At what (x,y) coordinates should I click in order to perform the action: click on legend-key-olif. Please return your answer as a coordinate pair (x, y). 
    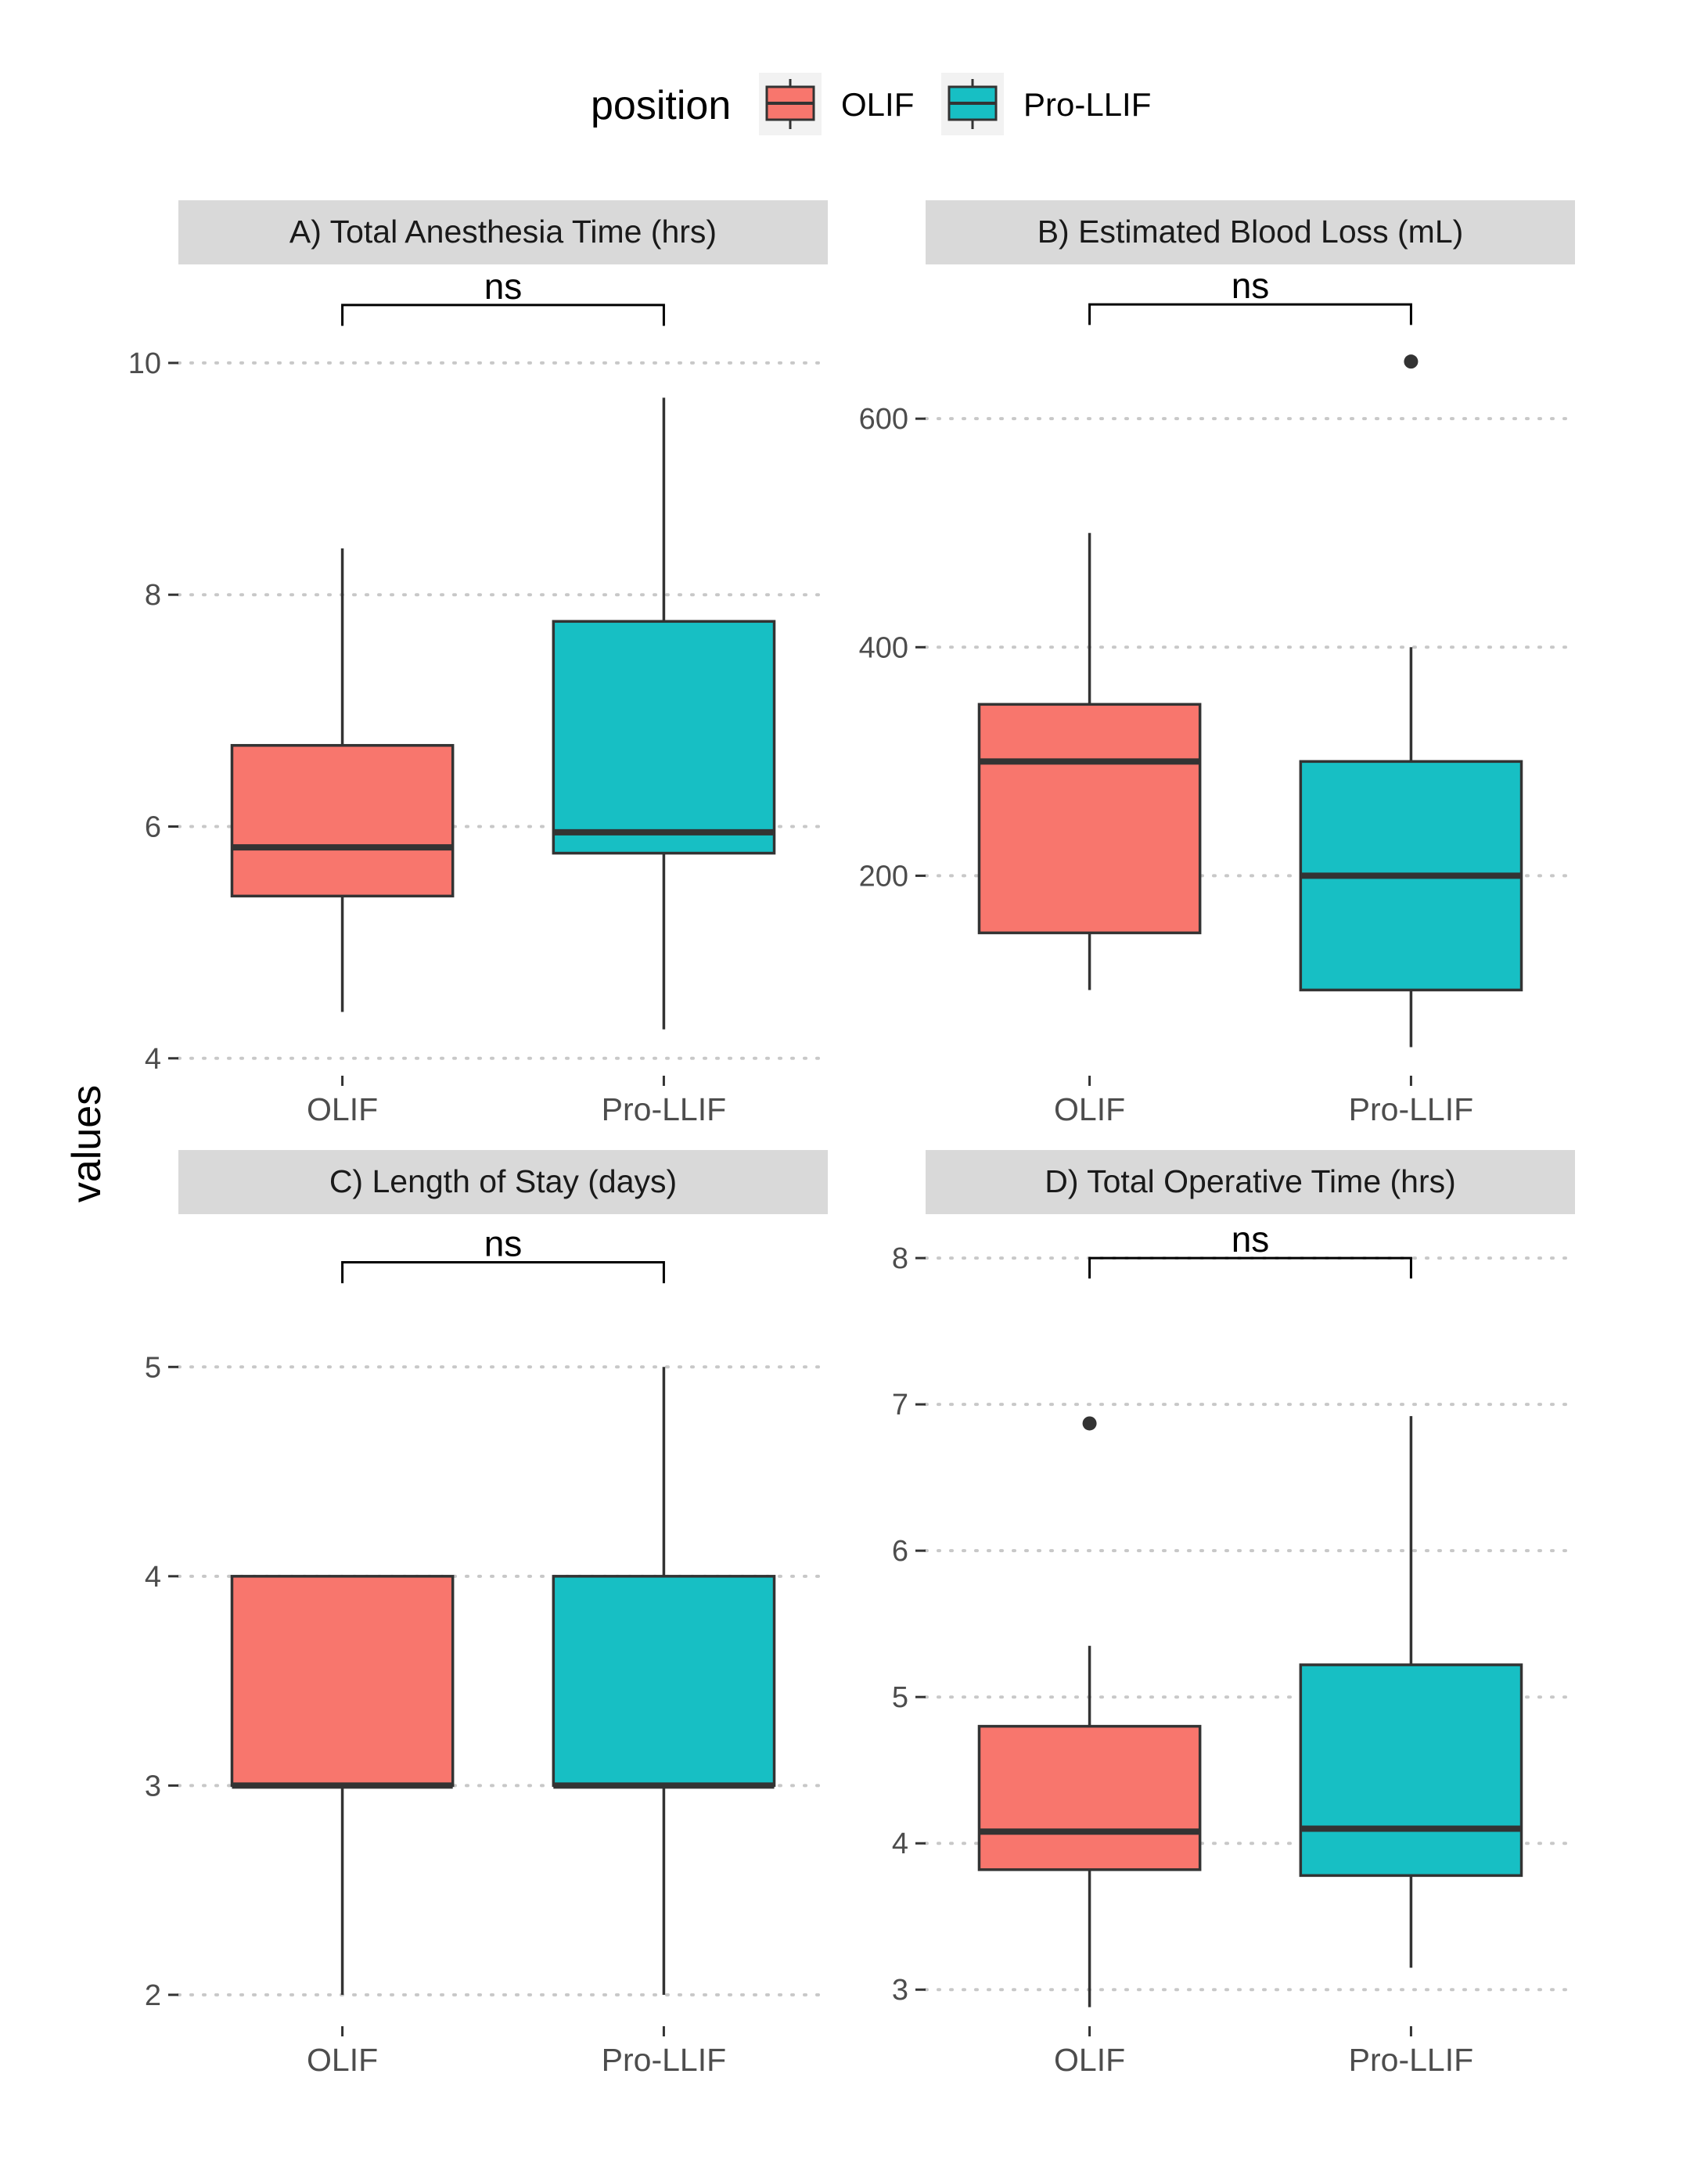
    Looking at the image, I should click on (791, 104).